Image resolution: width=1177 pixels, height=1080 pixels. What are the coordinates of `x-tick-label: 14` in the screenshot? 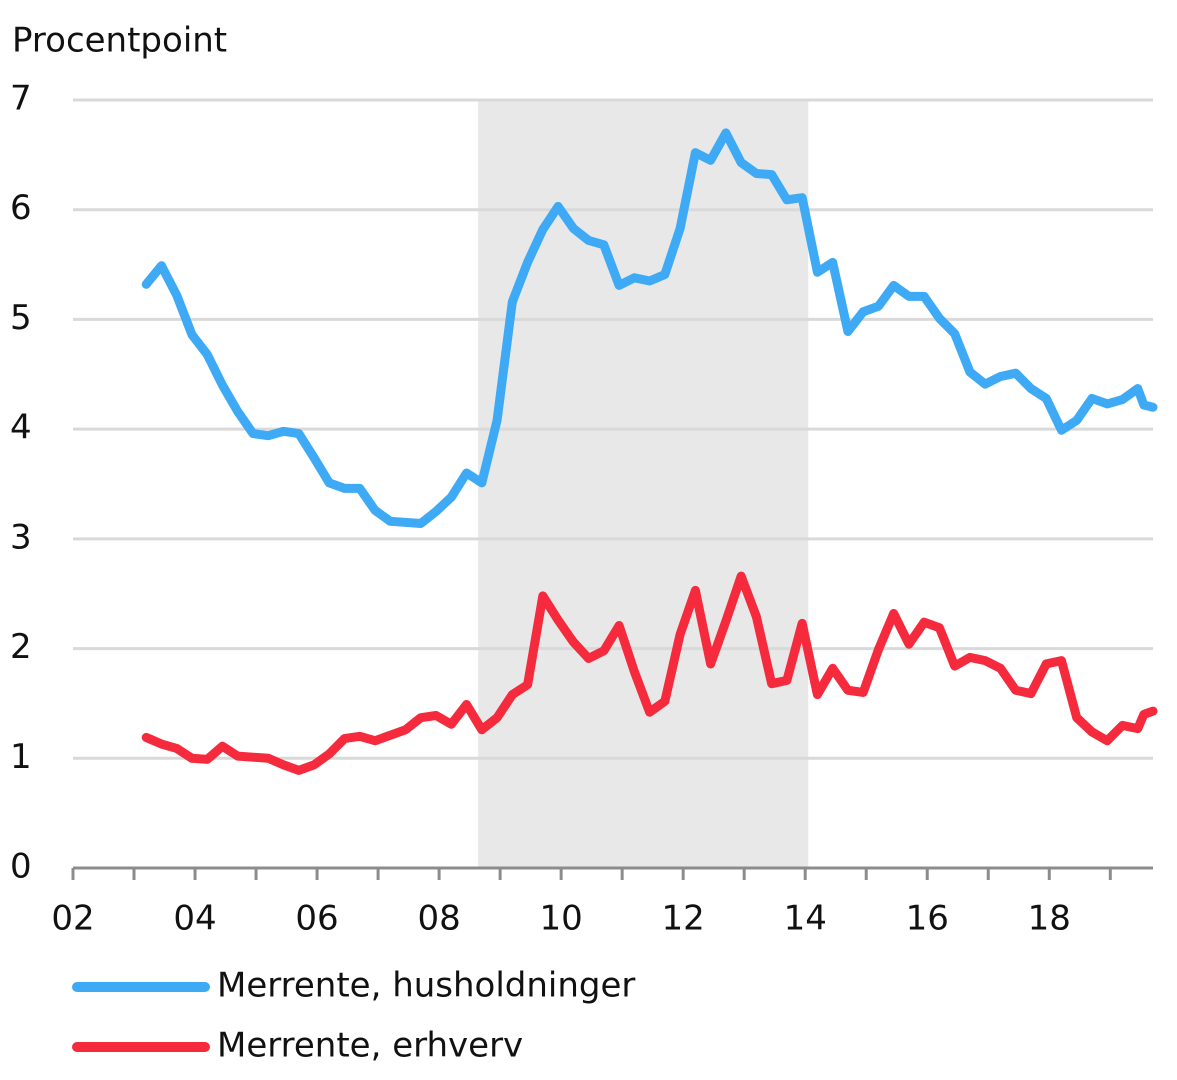 It's located at (805, 919).